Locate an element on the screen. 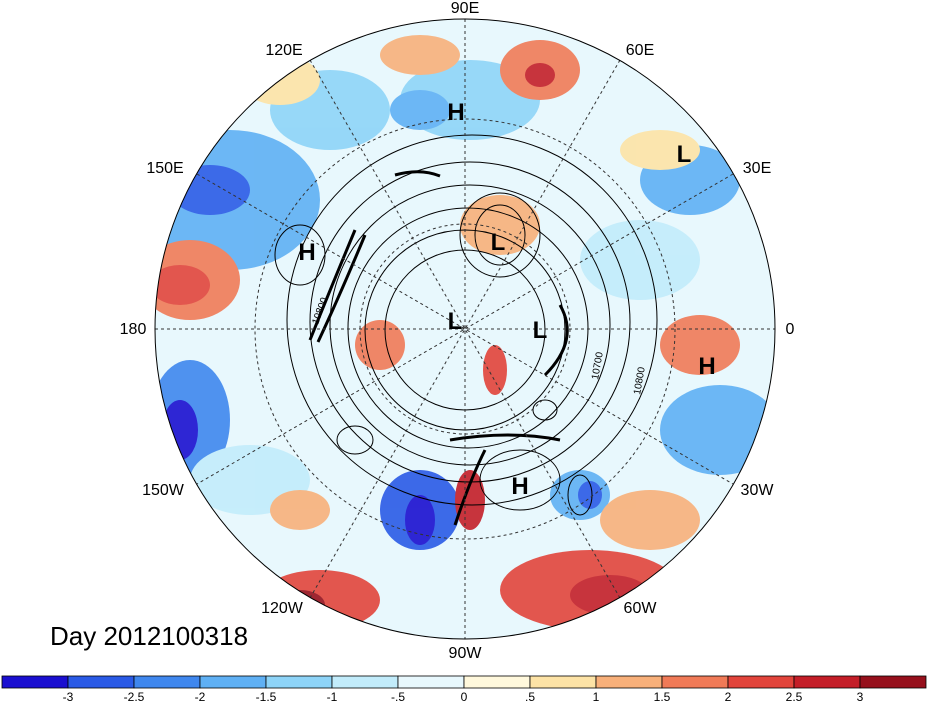 Image resolution: width=928 pixels, height=702 pixels. colorbar-tick-label: -1 is located at coordinates (332, 696).